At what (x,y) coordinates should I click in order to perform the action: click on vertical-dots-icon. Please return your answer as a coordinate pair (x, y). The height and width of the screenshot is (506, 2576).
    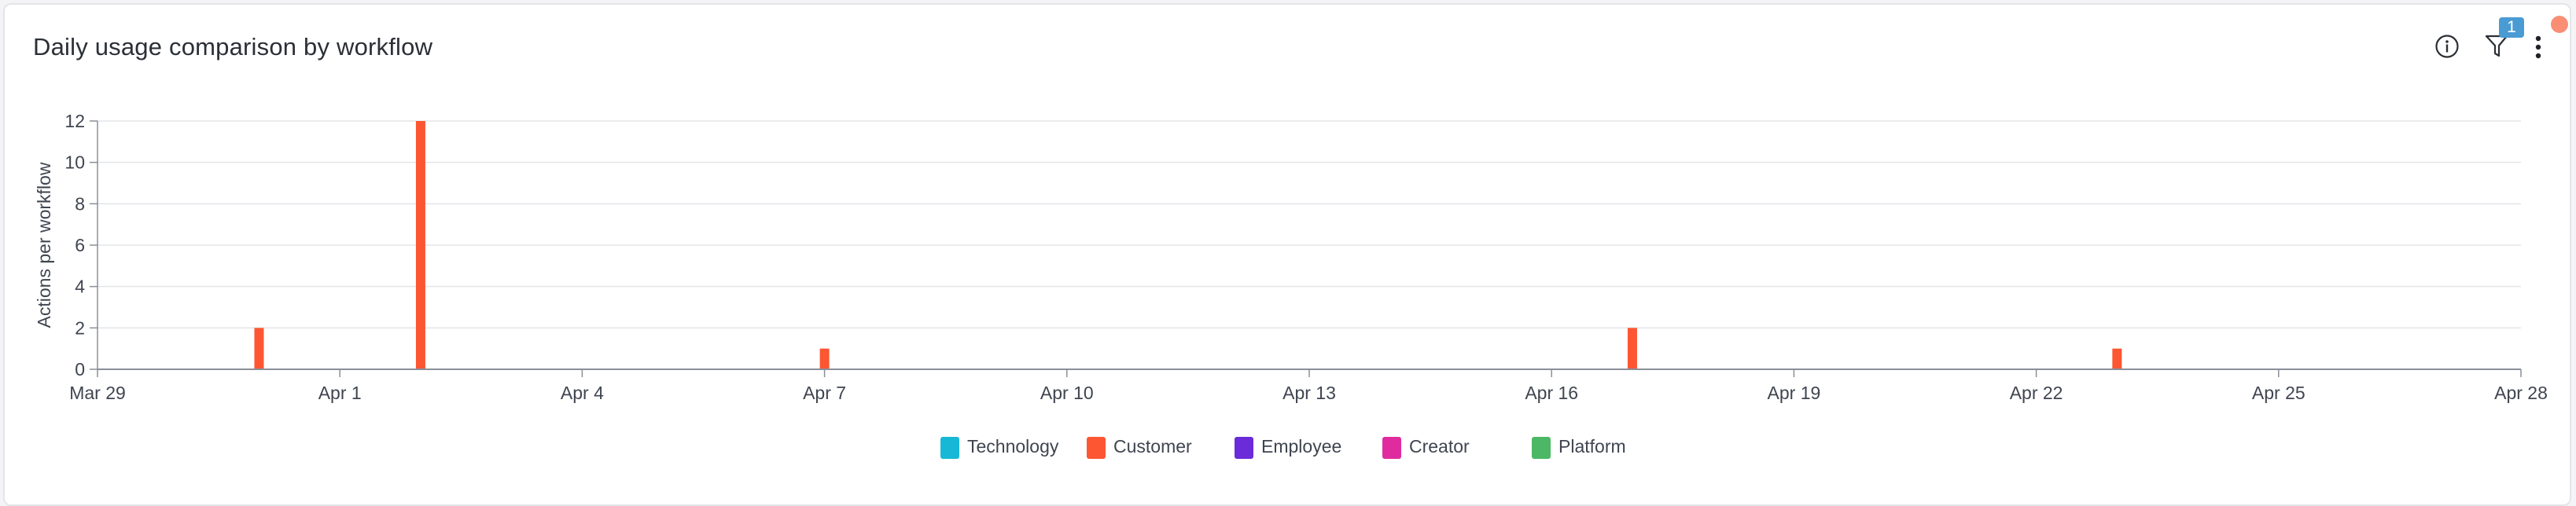
    Looking at the image, I should click on (2538, 47).